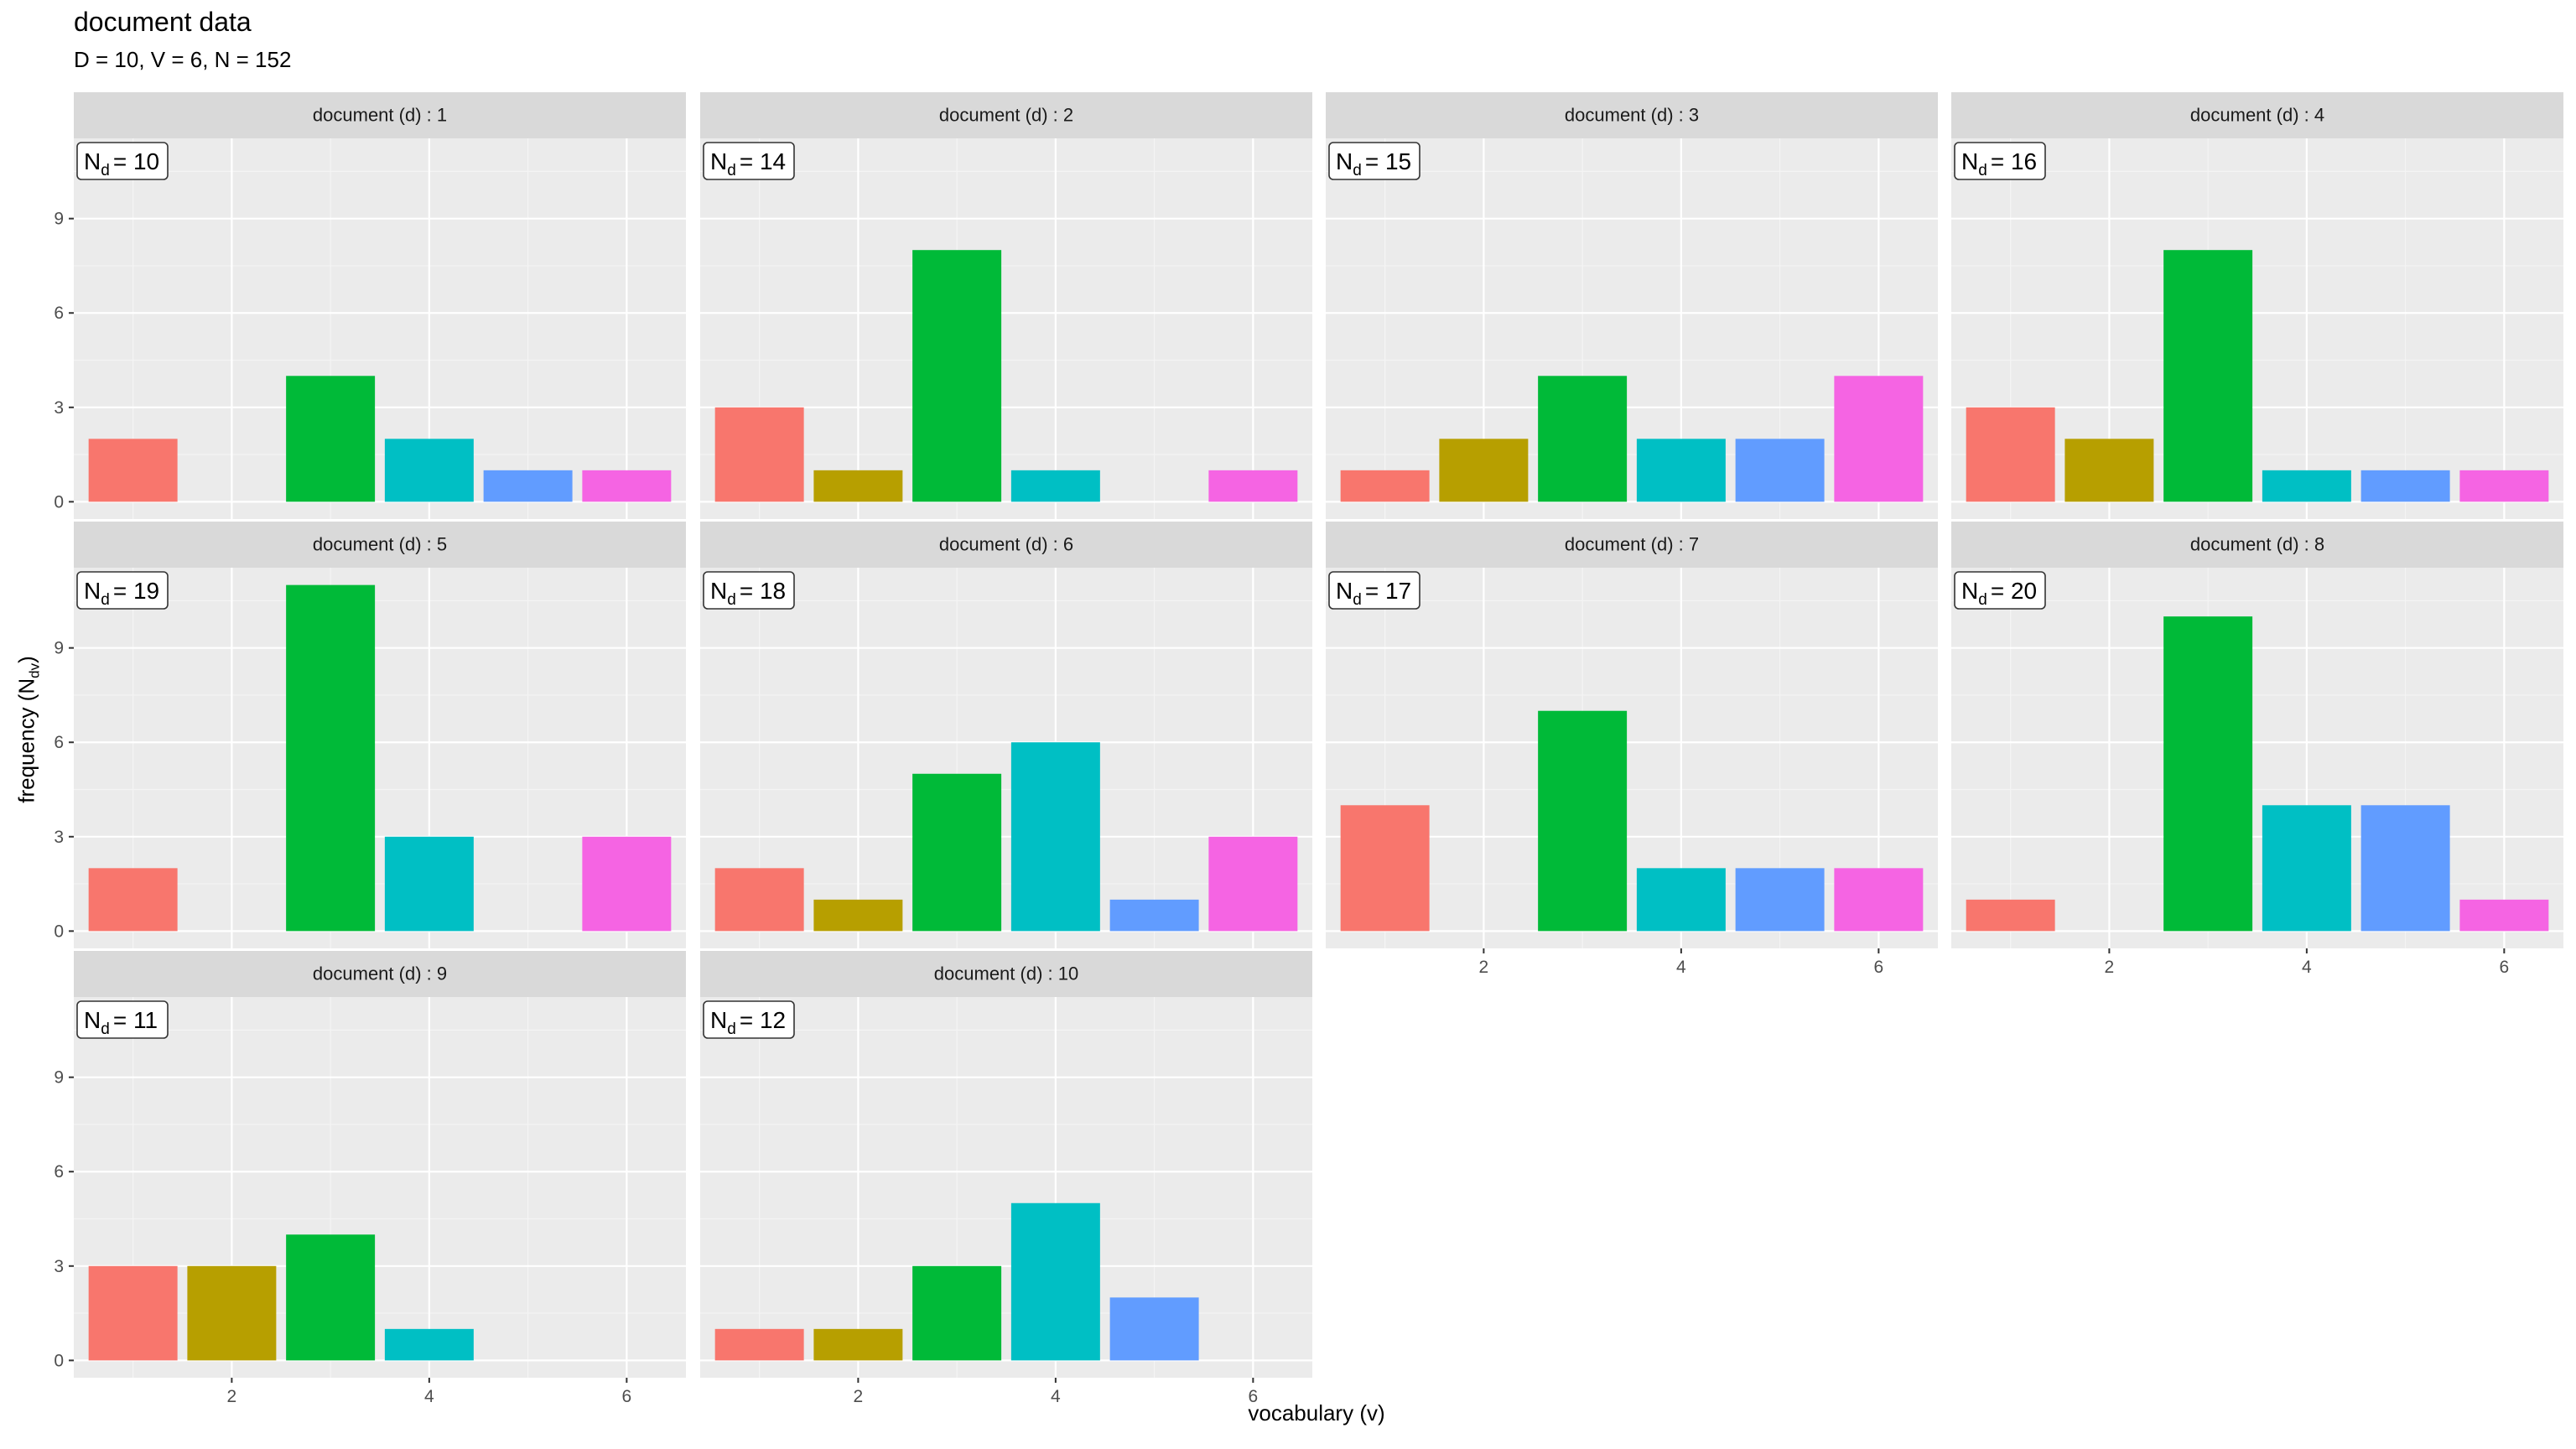 The width and height of the screenshot is (2576, 1449). I want to click on count-label: Nd = 19, so click(121, 593).